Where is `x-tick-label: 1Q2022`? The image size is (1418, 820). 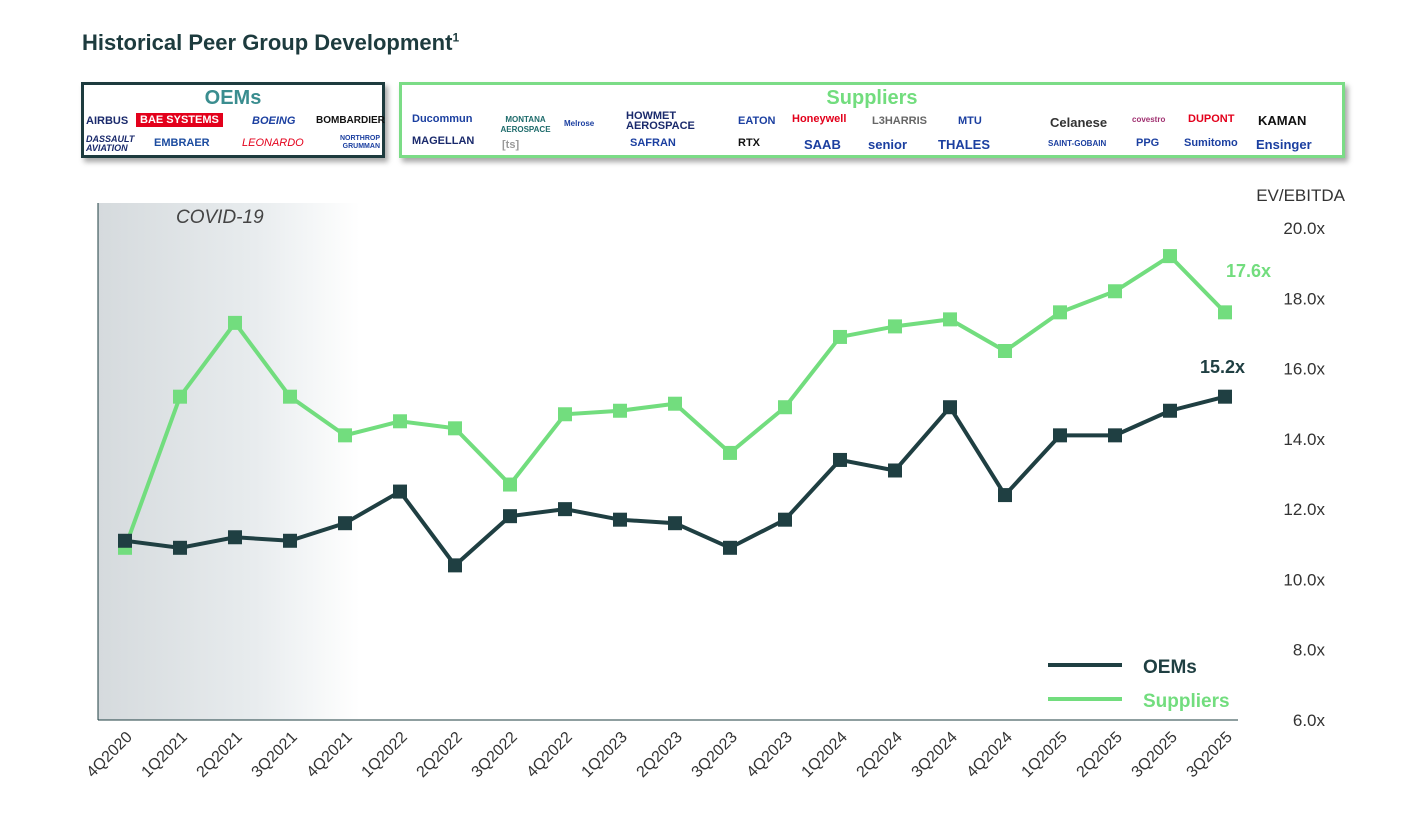 x-tick-label: 1Q2022 is located at coordinates (385, 755).